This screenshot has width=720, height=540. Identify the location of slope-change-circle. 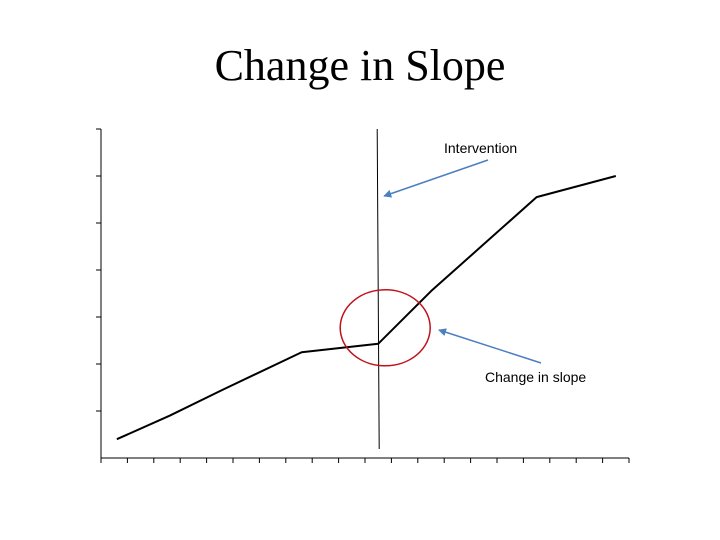
(385, 328).